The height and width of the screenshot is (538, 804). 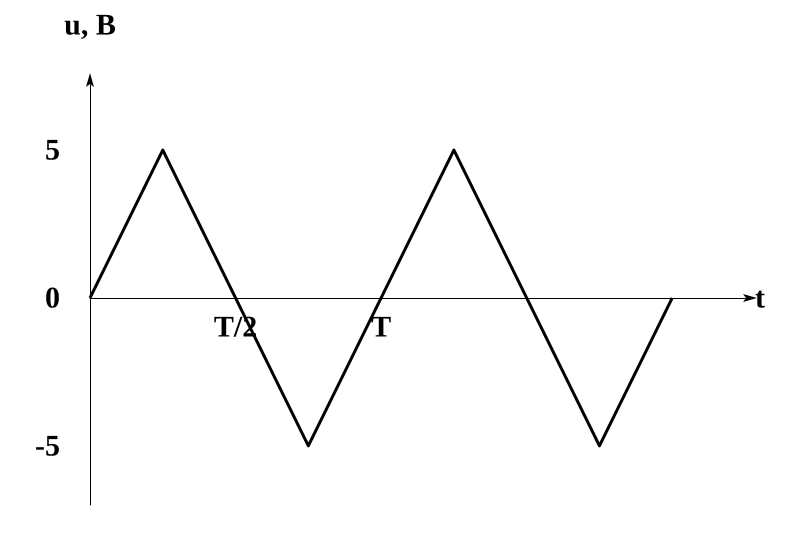 I want to click on y-tick-label: 0, so click(x=52, y=297).